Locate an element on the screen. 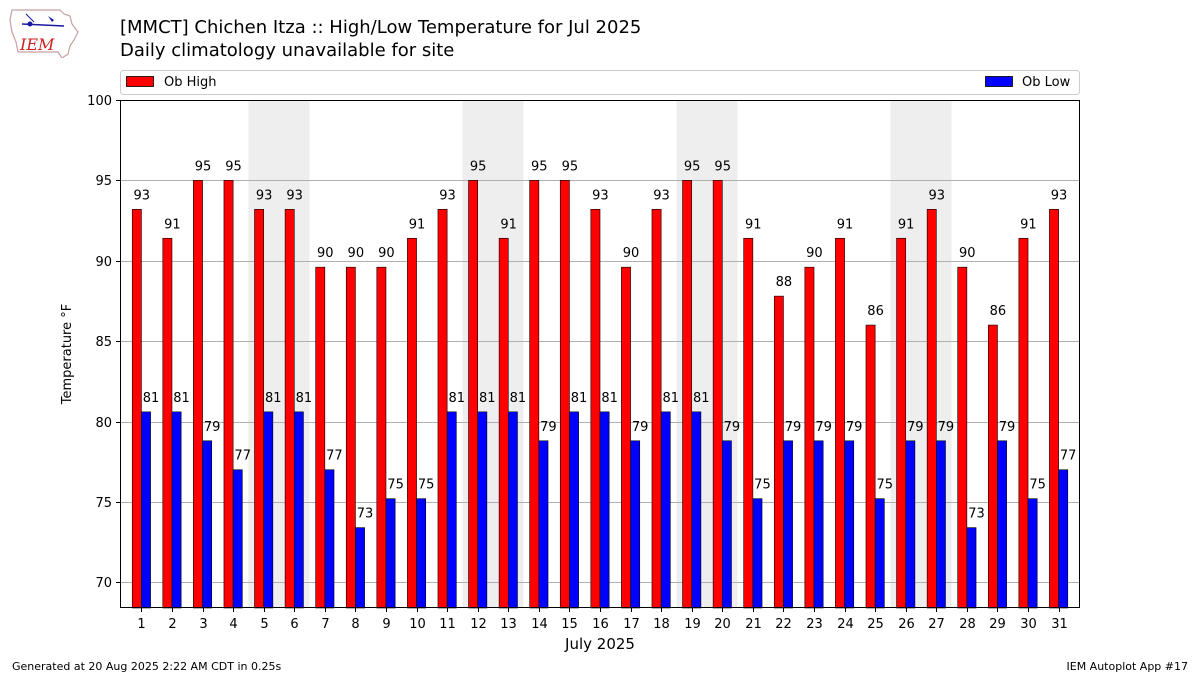 The image size is (1200, 675). y-tick-label: 95 is located at coordinates (103, 181).